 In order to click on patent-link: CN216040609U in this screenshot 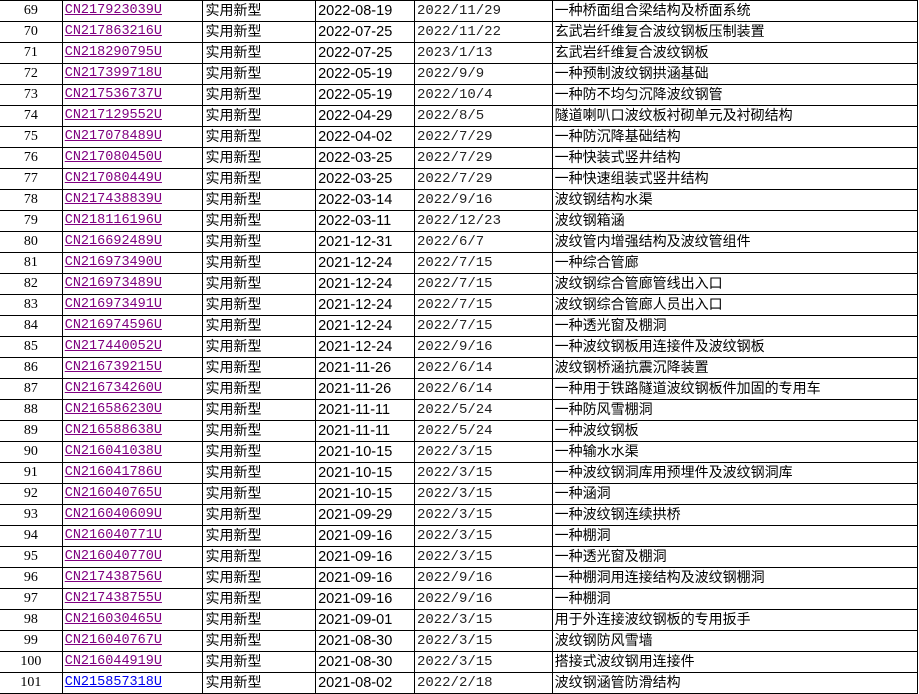, I will do `click(113, 514)`.